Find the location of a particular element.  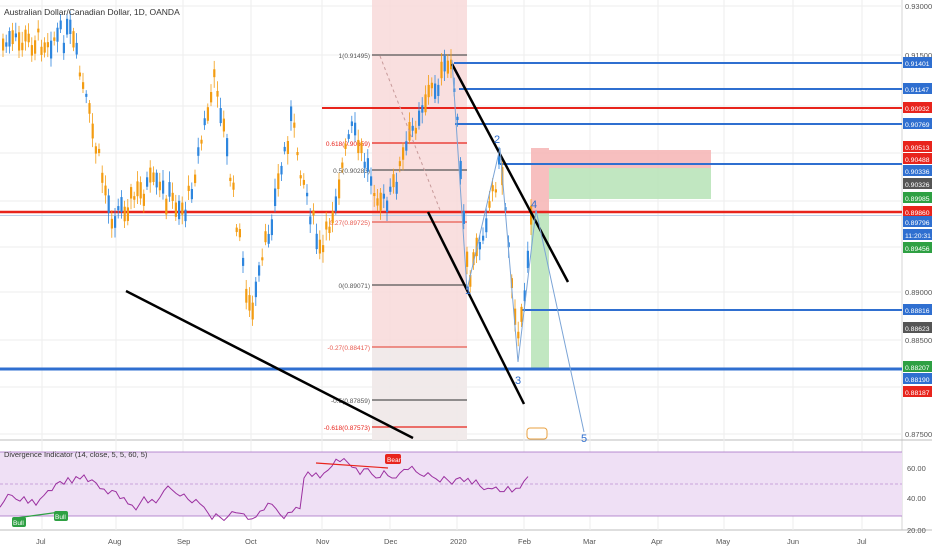

time-tick: Aug is located at coordinates (114, 541).